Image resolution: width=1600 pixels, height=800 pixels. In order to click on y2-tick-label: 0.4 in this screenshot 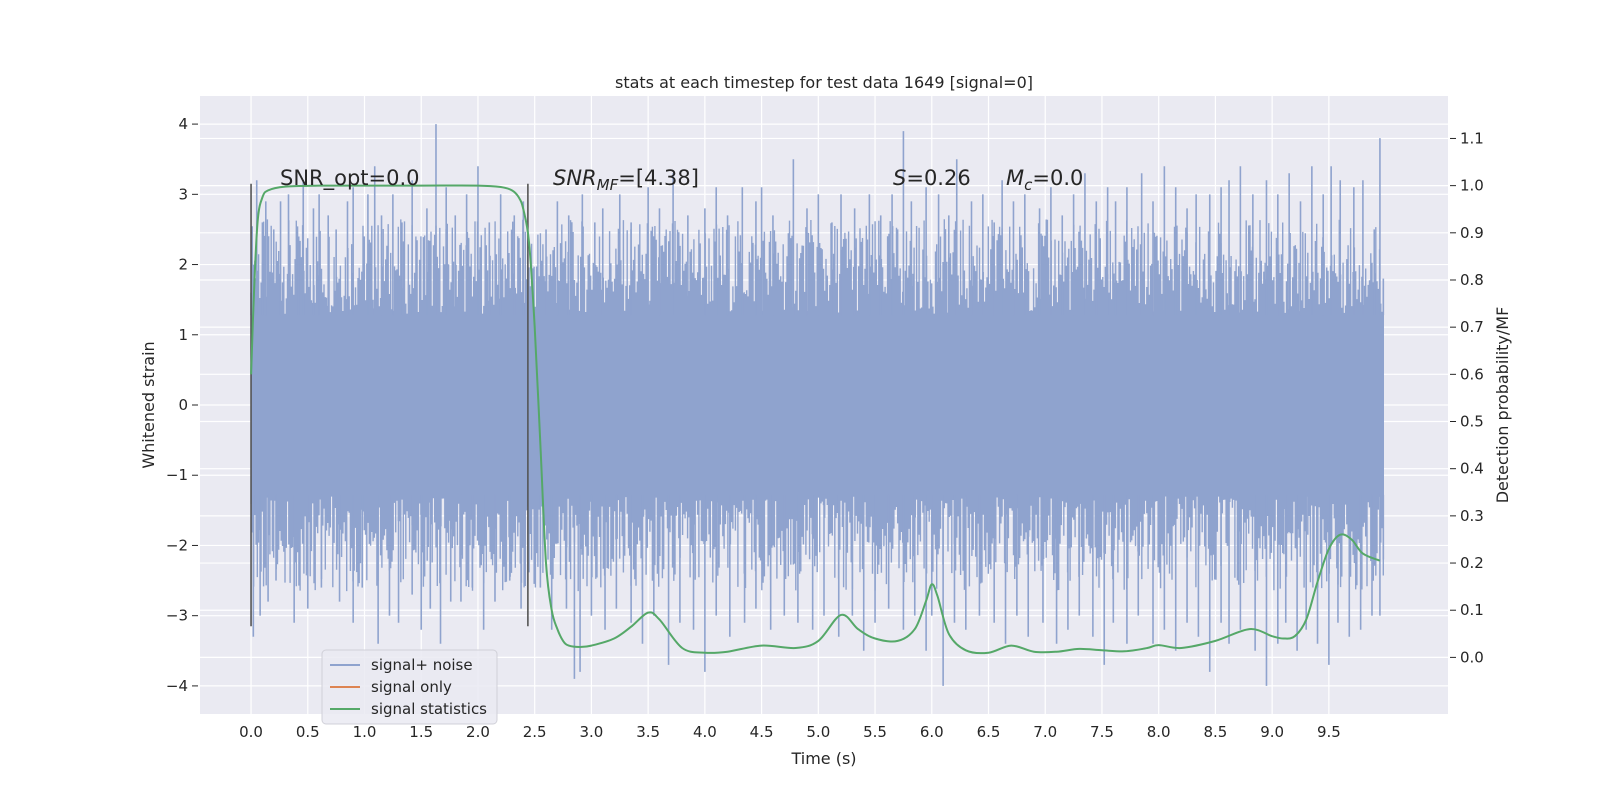, I will do `click(1472, 469)`.